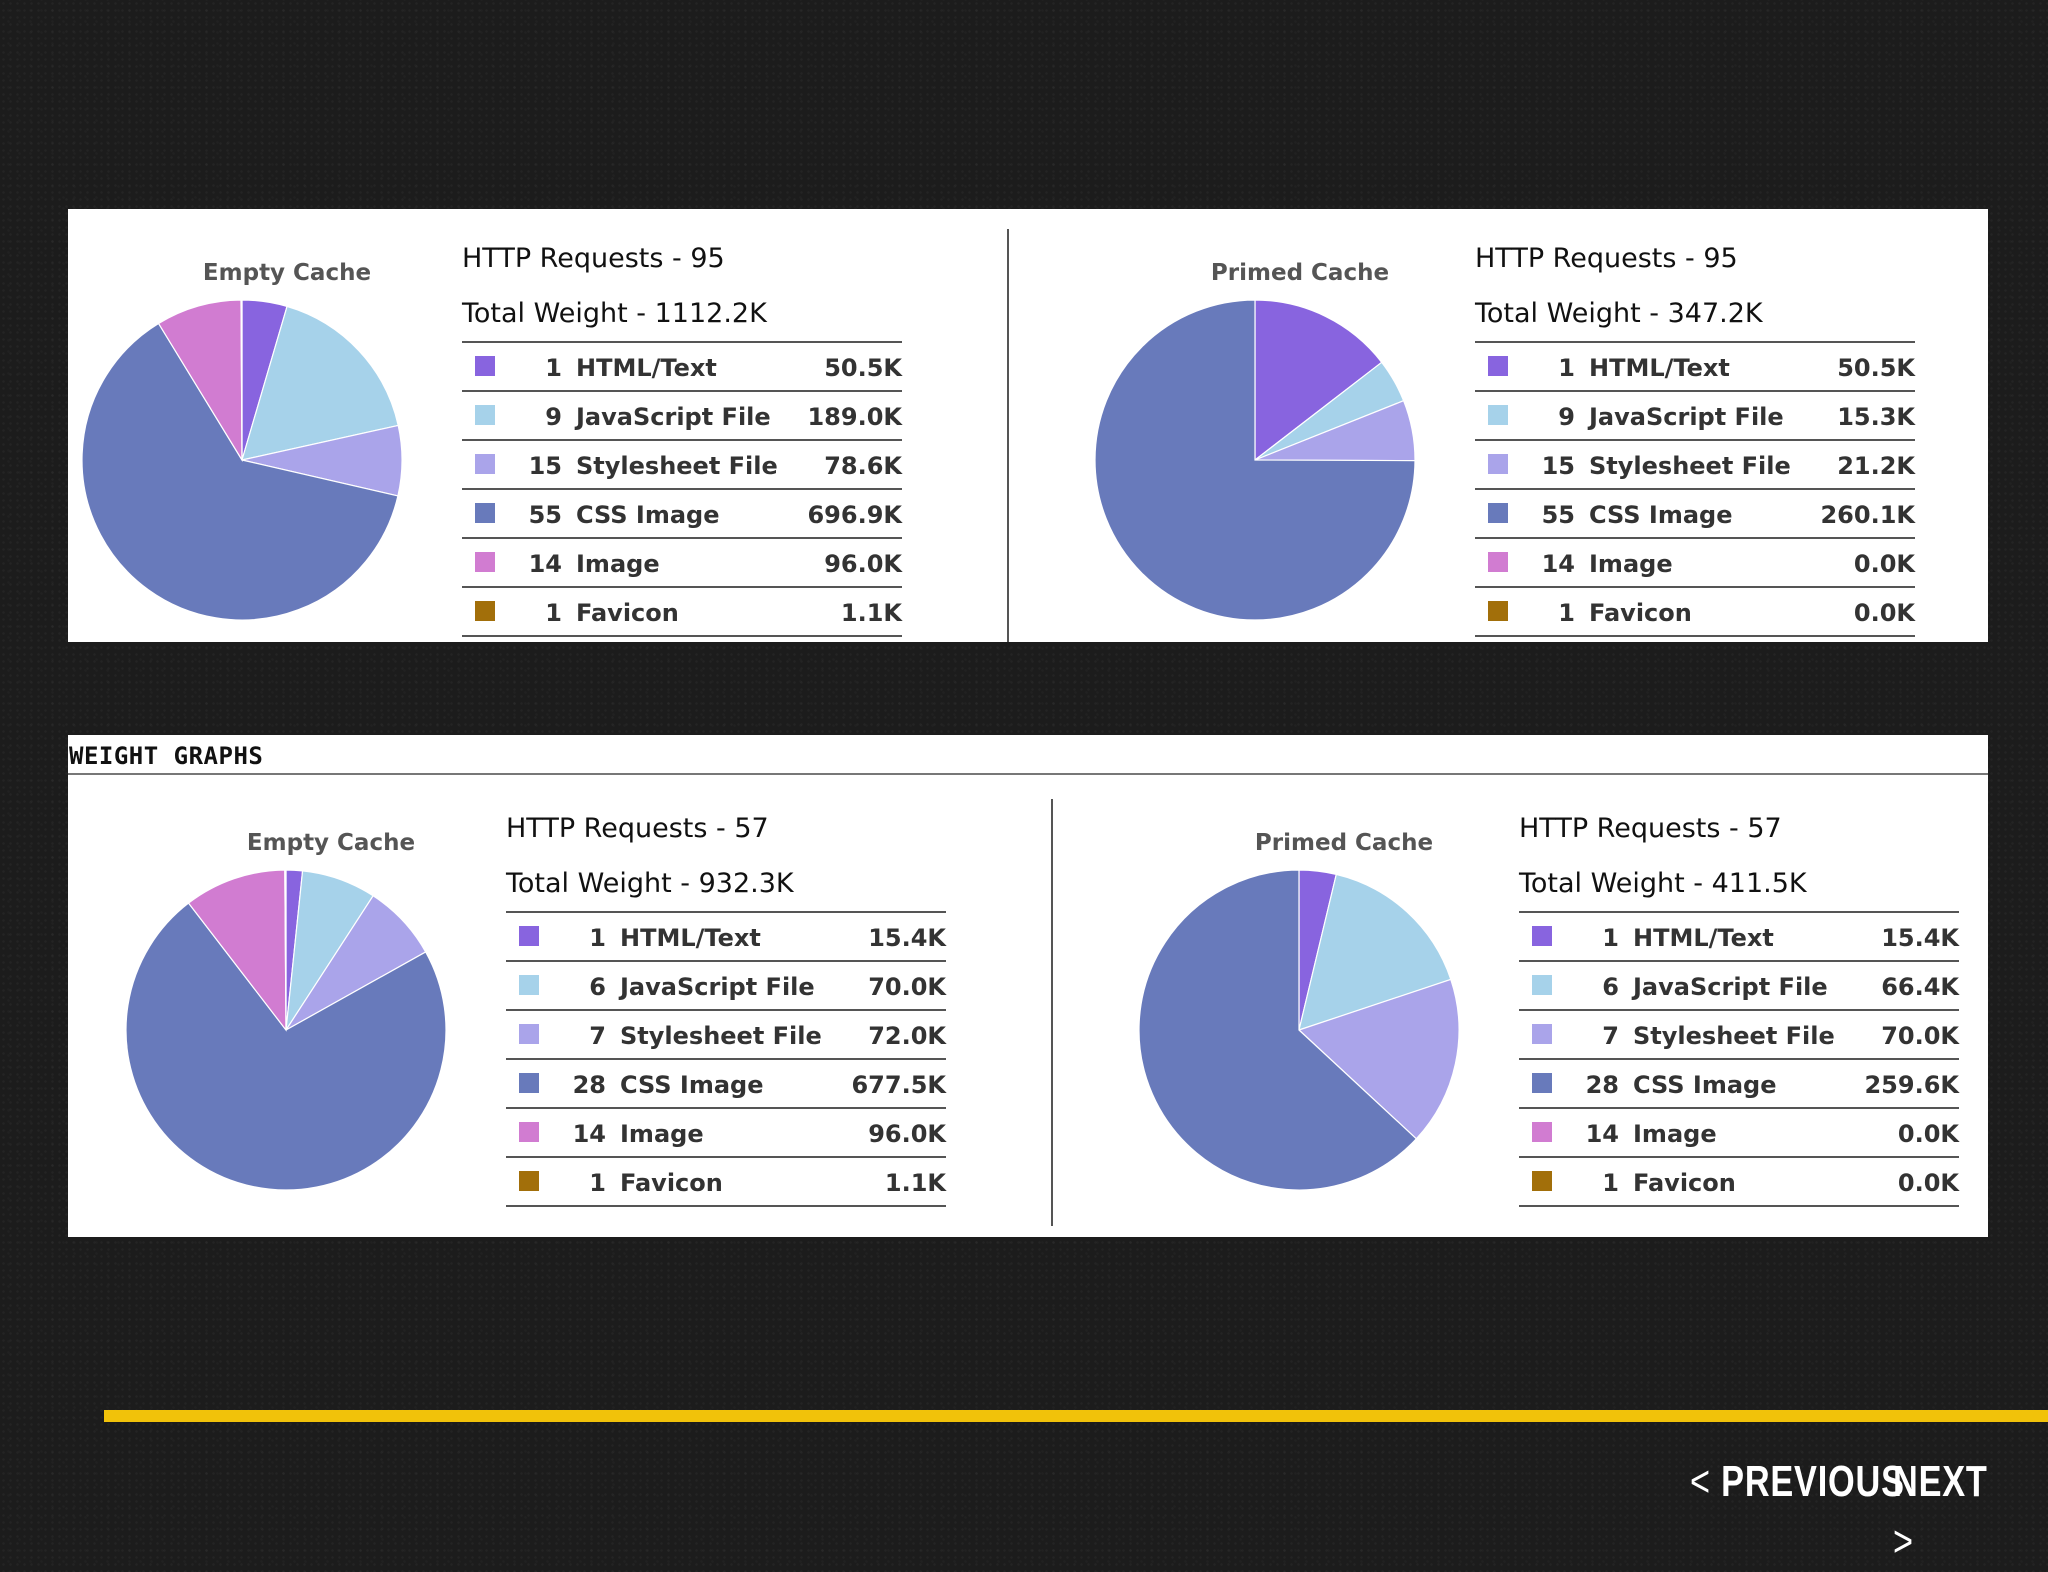 The width and height of the screenshot is (2048, 1572). Describe the element at coordinates (237, 950) in the screenshot. I see `pie-slice-image` at that location.